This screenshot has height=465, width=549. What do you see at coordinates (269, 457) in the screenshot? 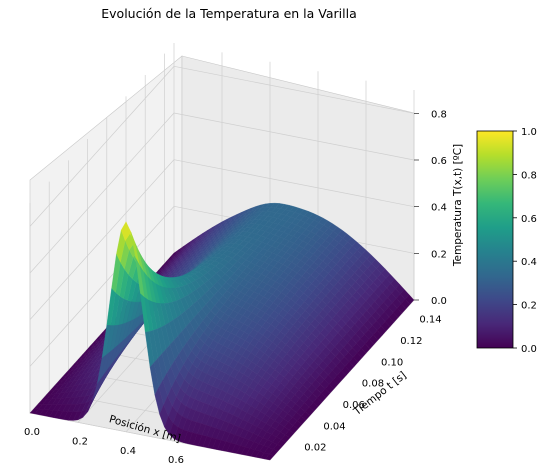
I see `surface-patch` at bounding box center [269, 457].